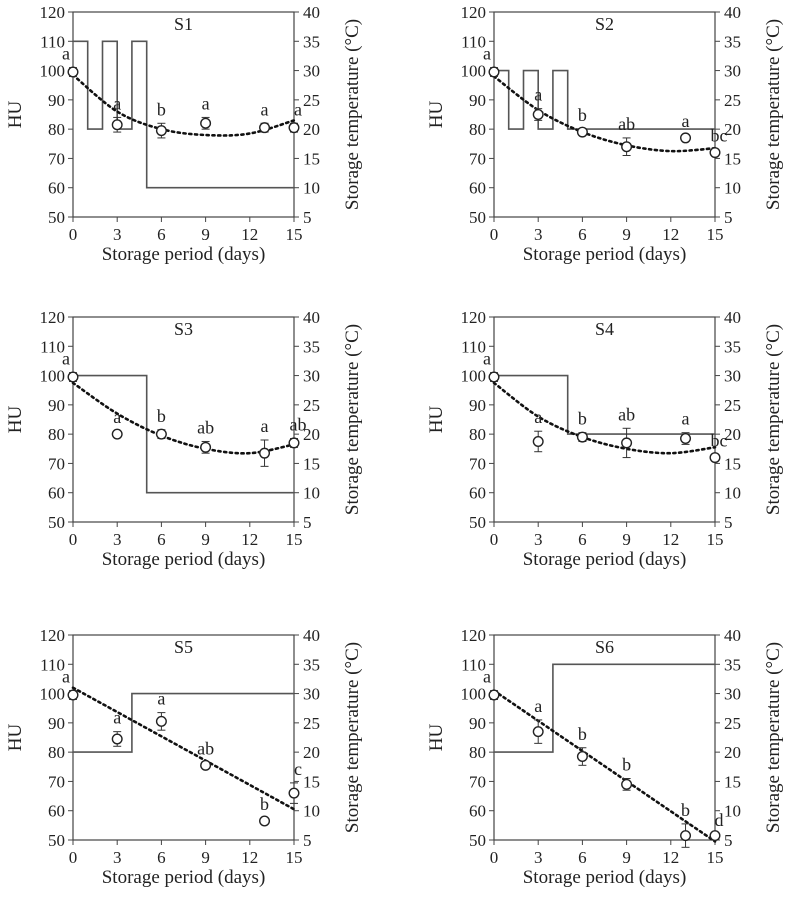 This screenshot has height=901, width=787. I want to click on x-axis-label: Storage period (days), so click(605, 559).